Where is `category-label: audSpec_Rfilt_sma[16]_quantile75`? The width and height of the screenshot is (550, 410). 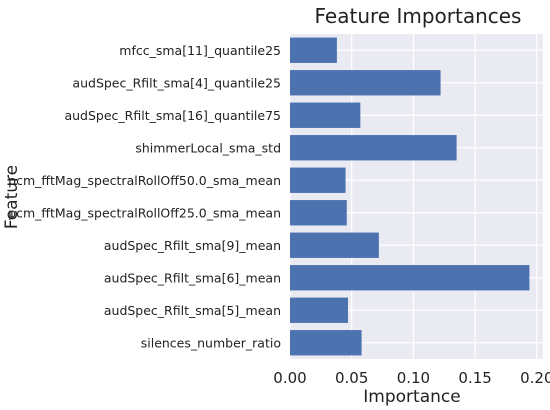
category-label: audSpec_Rfilt_sma[16]_quantile75 is located at coordinates (172, 115).